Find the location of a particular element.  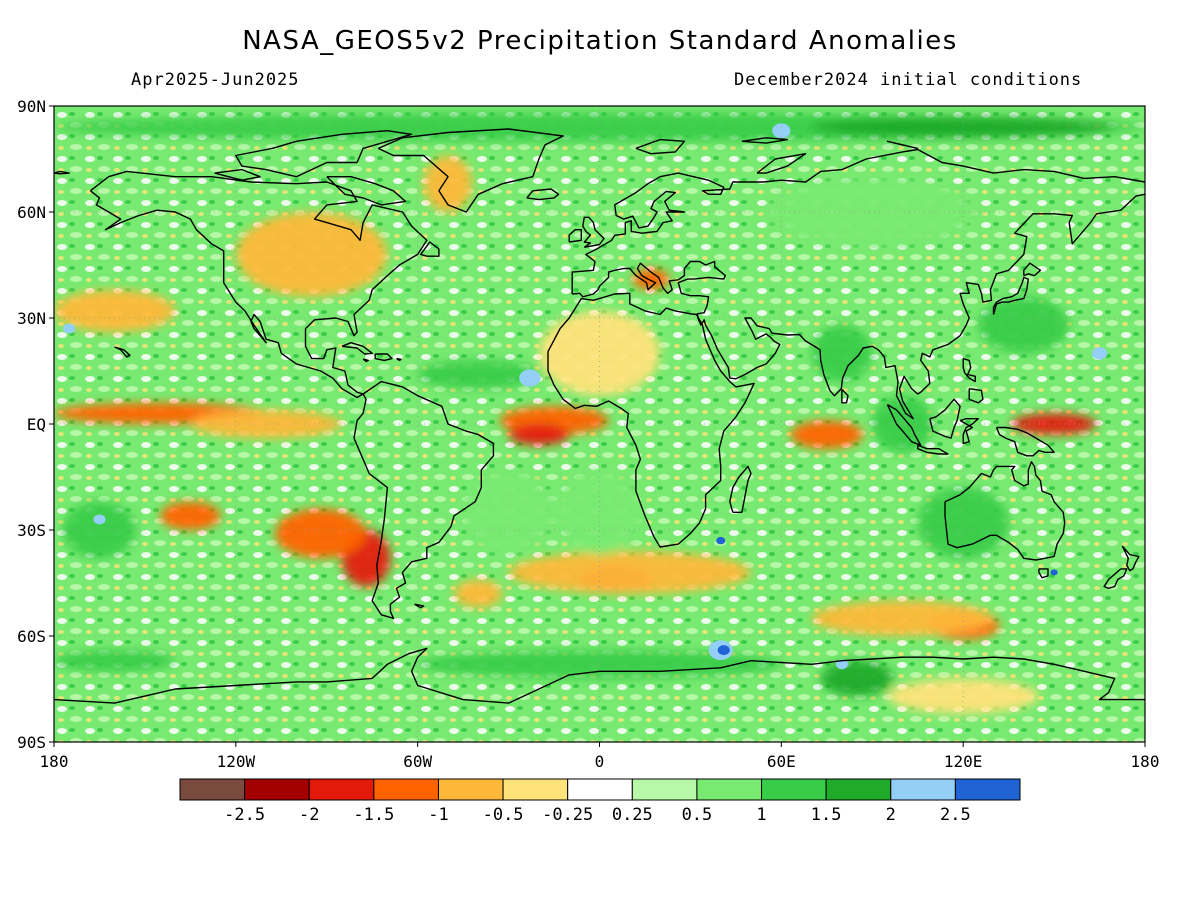

forecast-period: Apr2025-Jun2025 is located at coordinates (215, 80).